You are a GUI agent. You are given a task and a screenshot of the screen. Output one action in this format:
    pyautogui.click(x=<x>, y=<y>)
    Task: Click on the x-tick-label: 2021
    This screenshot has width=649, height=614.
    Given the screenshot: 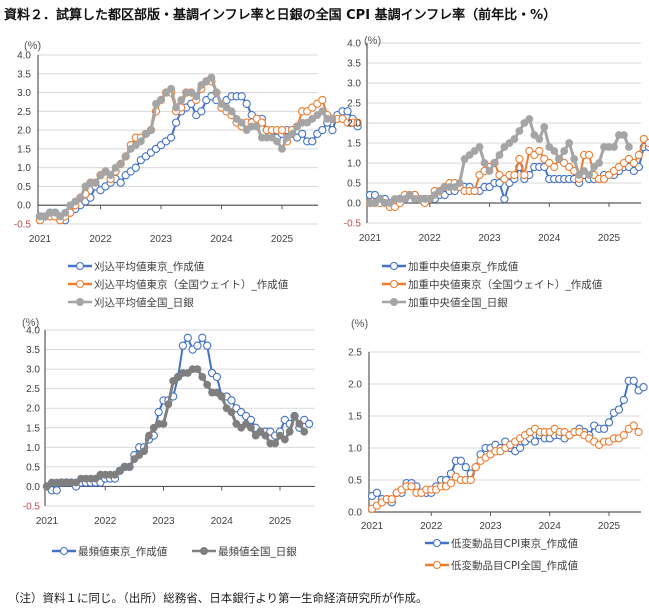 What is the action you would take?
    pyautogui.click(x=370, y=238)
    